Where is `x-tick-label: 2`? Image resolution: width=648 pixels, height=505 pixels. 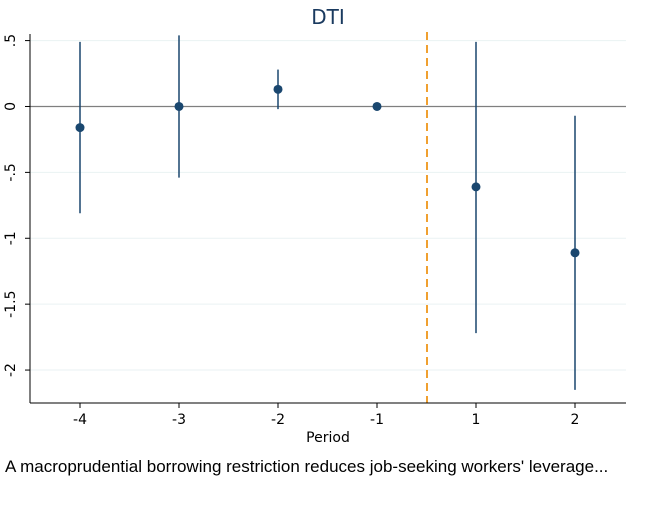 x-tick-label: 2 is located at coordinates (575, 420).